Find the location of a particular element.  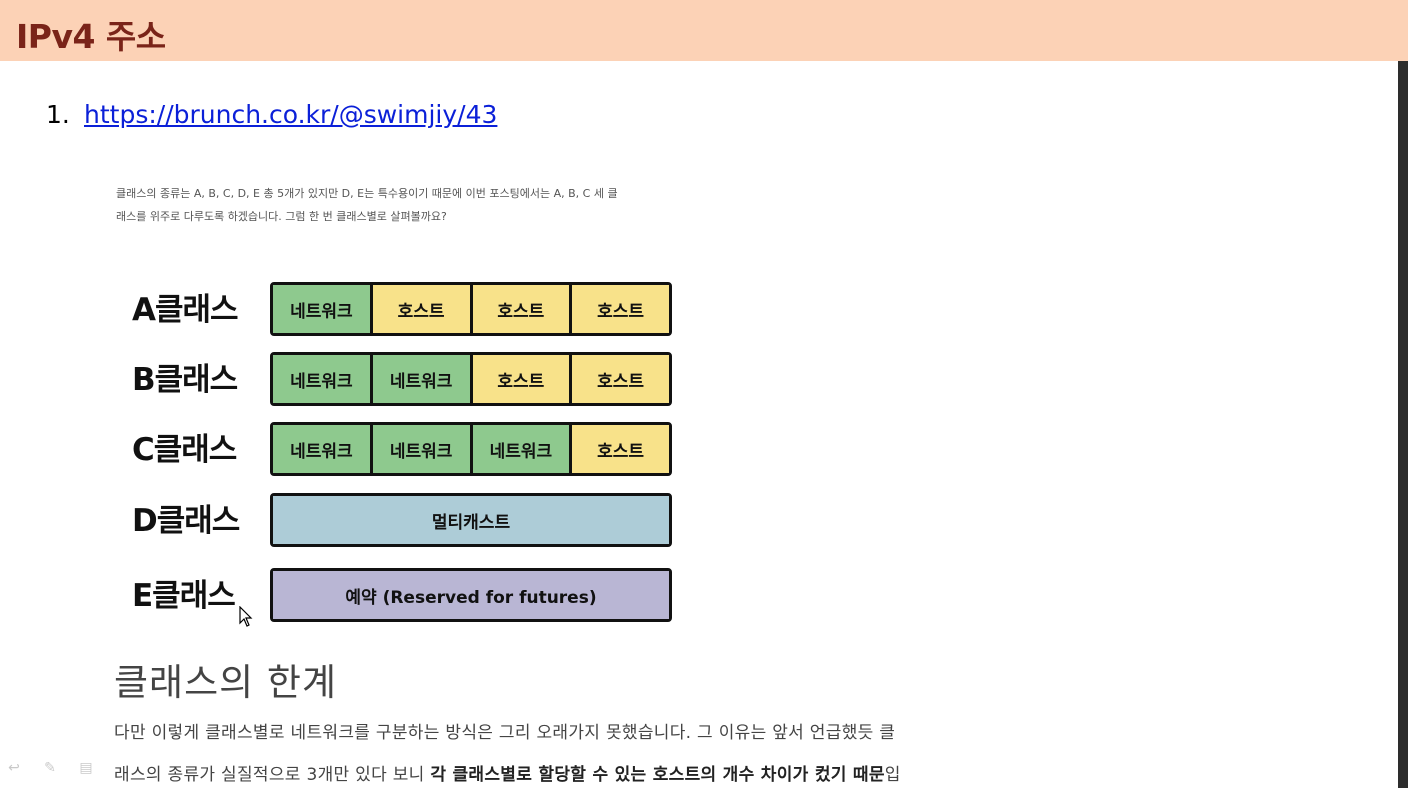

reserved-block: 예약 (Reserved for futures) is located at coordinates (471, 595).